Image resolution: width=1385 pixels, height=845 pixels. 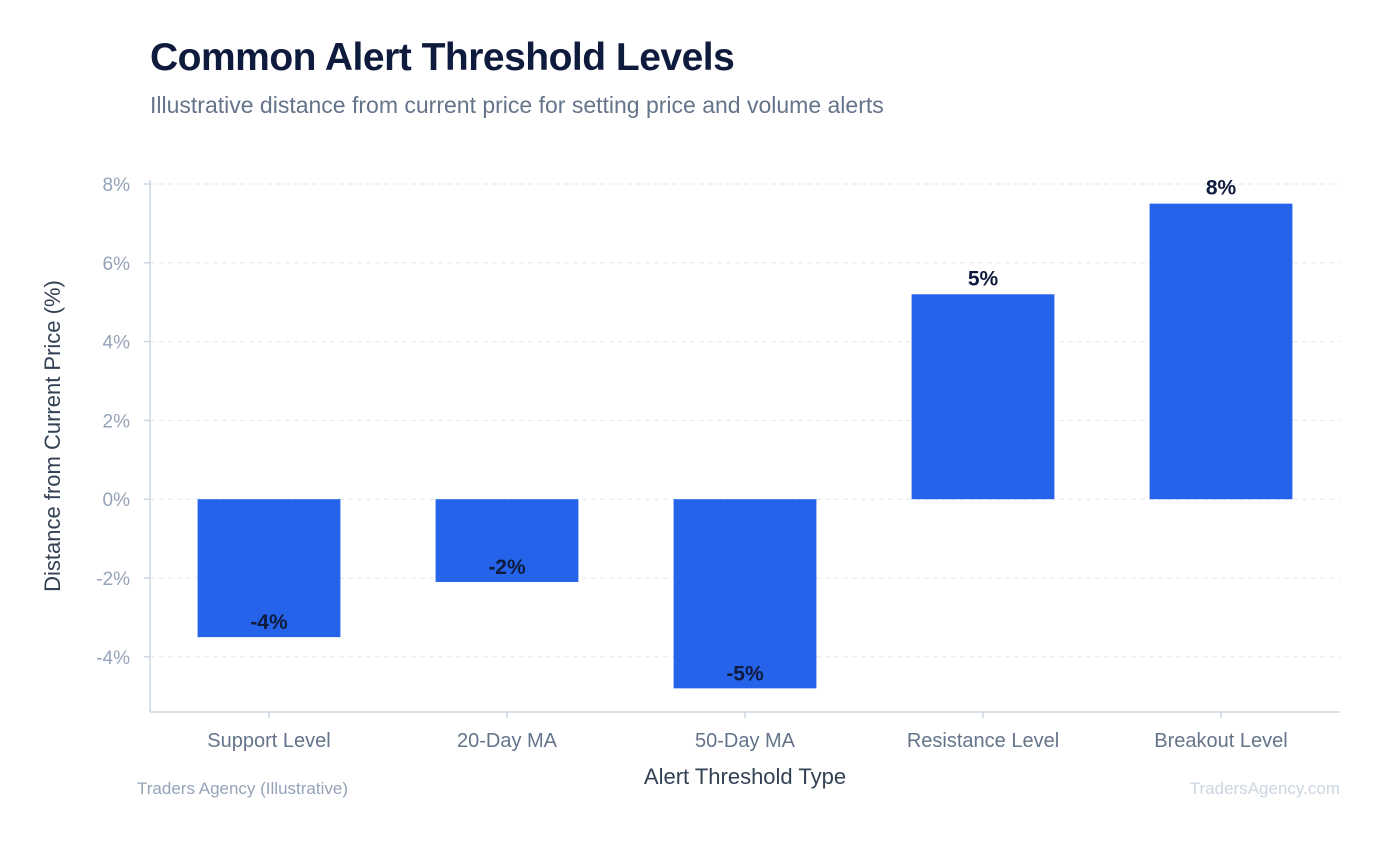 What do you see at coordinates (117, 421) in the screenshot?
I see `y-tick-label: 2%` at bounding box center [117, 421].